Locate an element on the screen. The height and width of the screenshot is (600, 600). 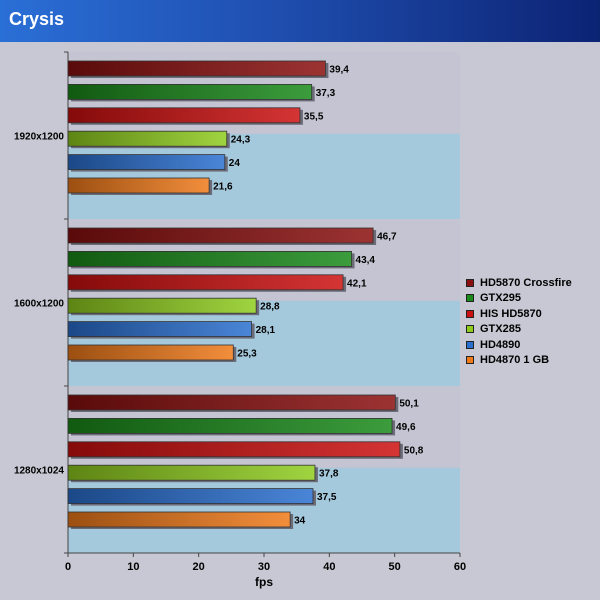
legend-label: HD4870 1 GB is located at coordinates (515, 360).